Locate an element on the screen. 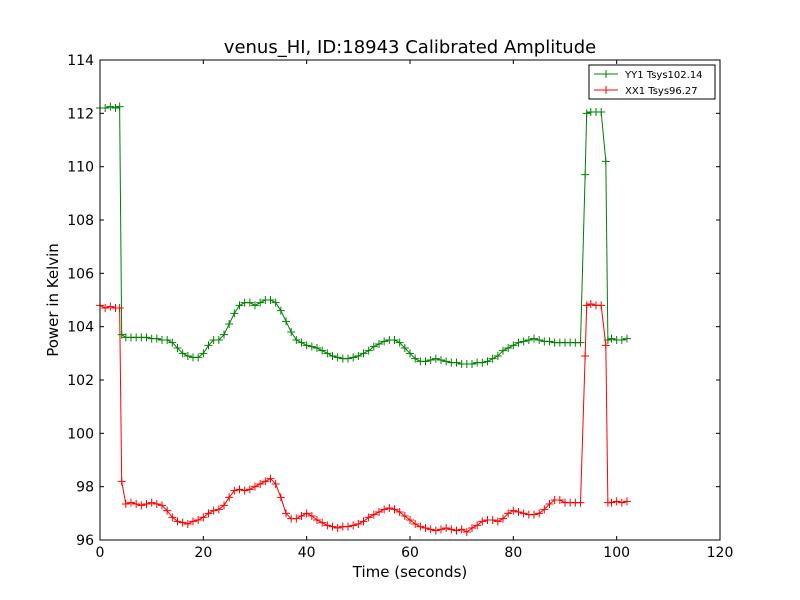  x-tick-label-4: 80 is located at coordinates (513, 553).